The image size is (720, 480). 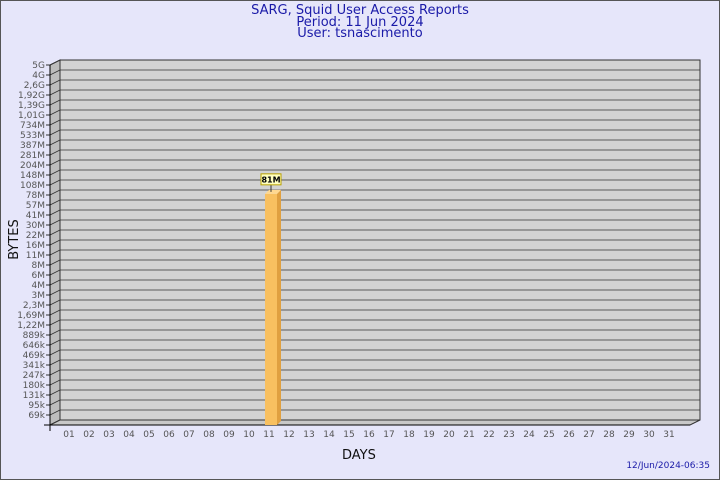 What do you see at coordinates (129, 435) in the screenshot?
I see `x-tick-label: 04` at bounding box center [129, 435].